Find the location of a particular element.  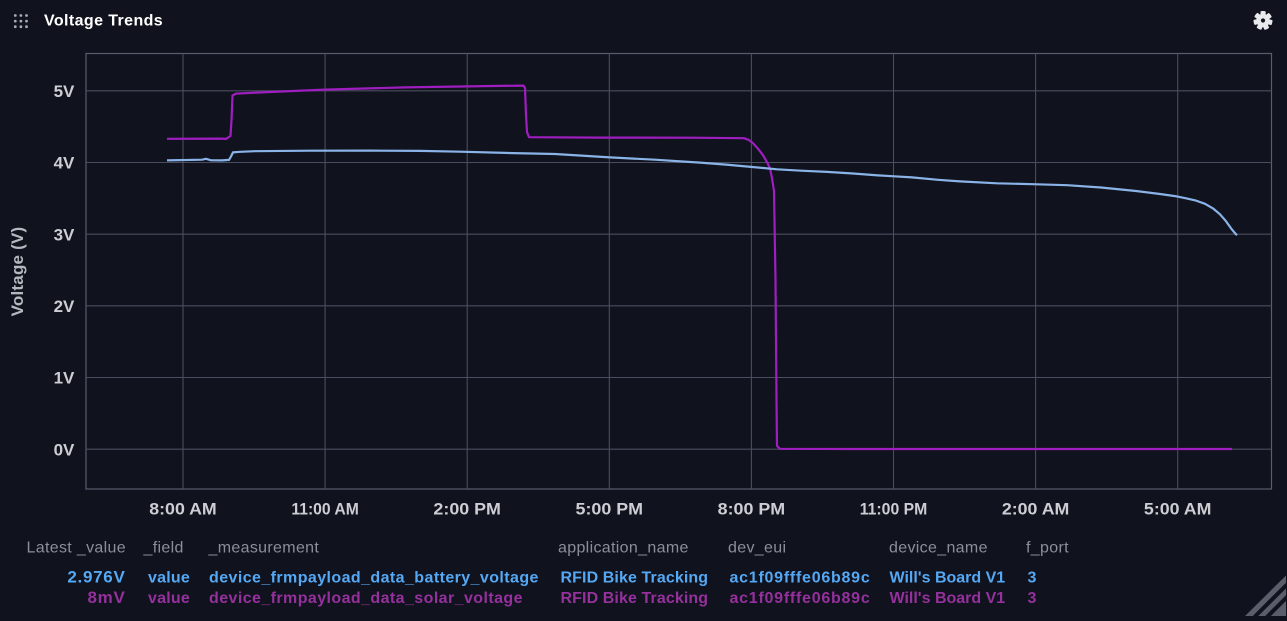

svg-text: device_name is located at coordinates (938, 548).